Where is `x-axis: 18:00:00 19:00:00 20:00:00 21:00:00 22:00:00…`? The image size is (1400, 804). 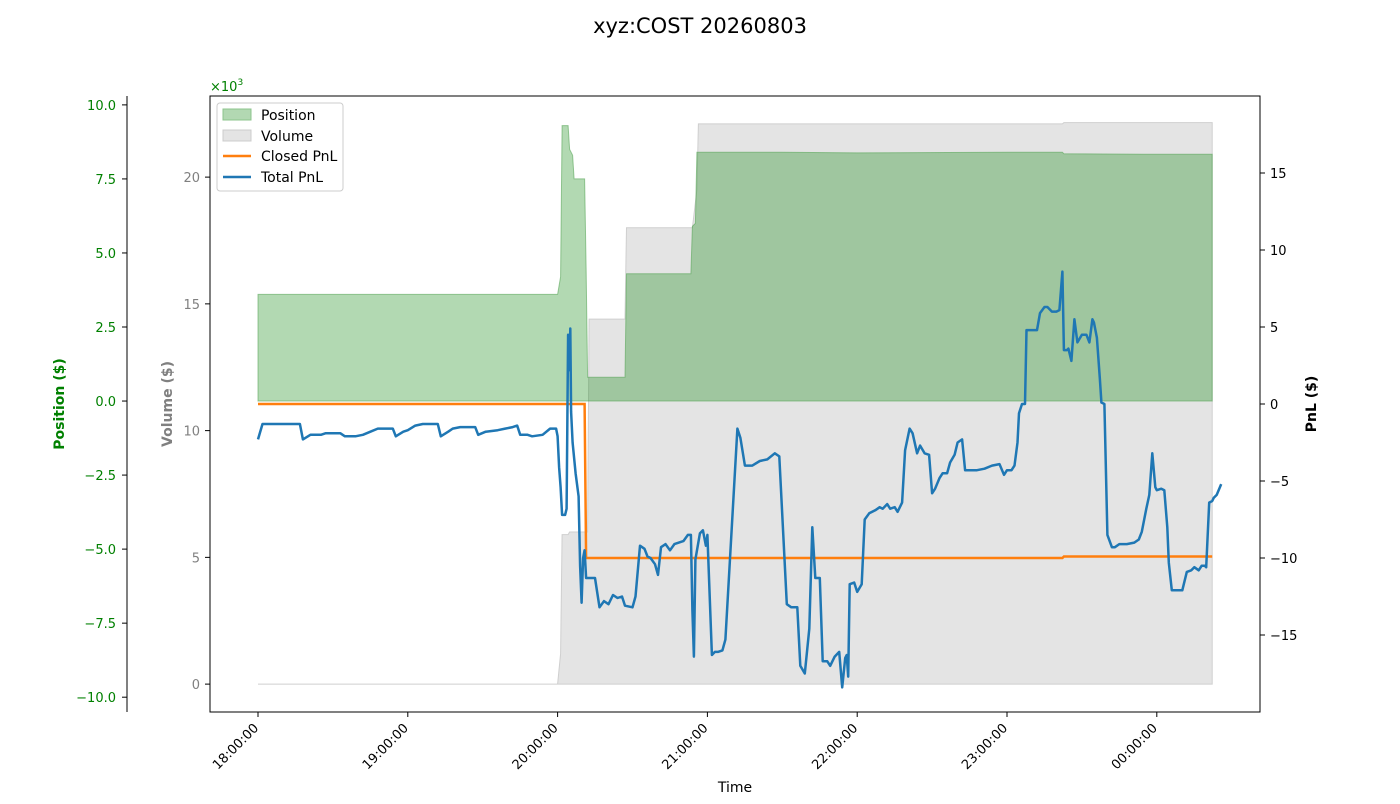 x-axis: 18:00:00 19:00:00 20:00:00 21:00:00 22:00:00… is located at coordinates (685, 742).